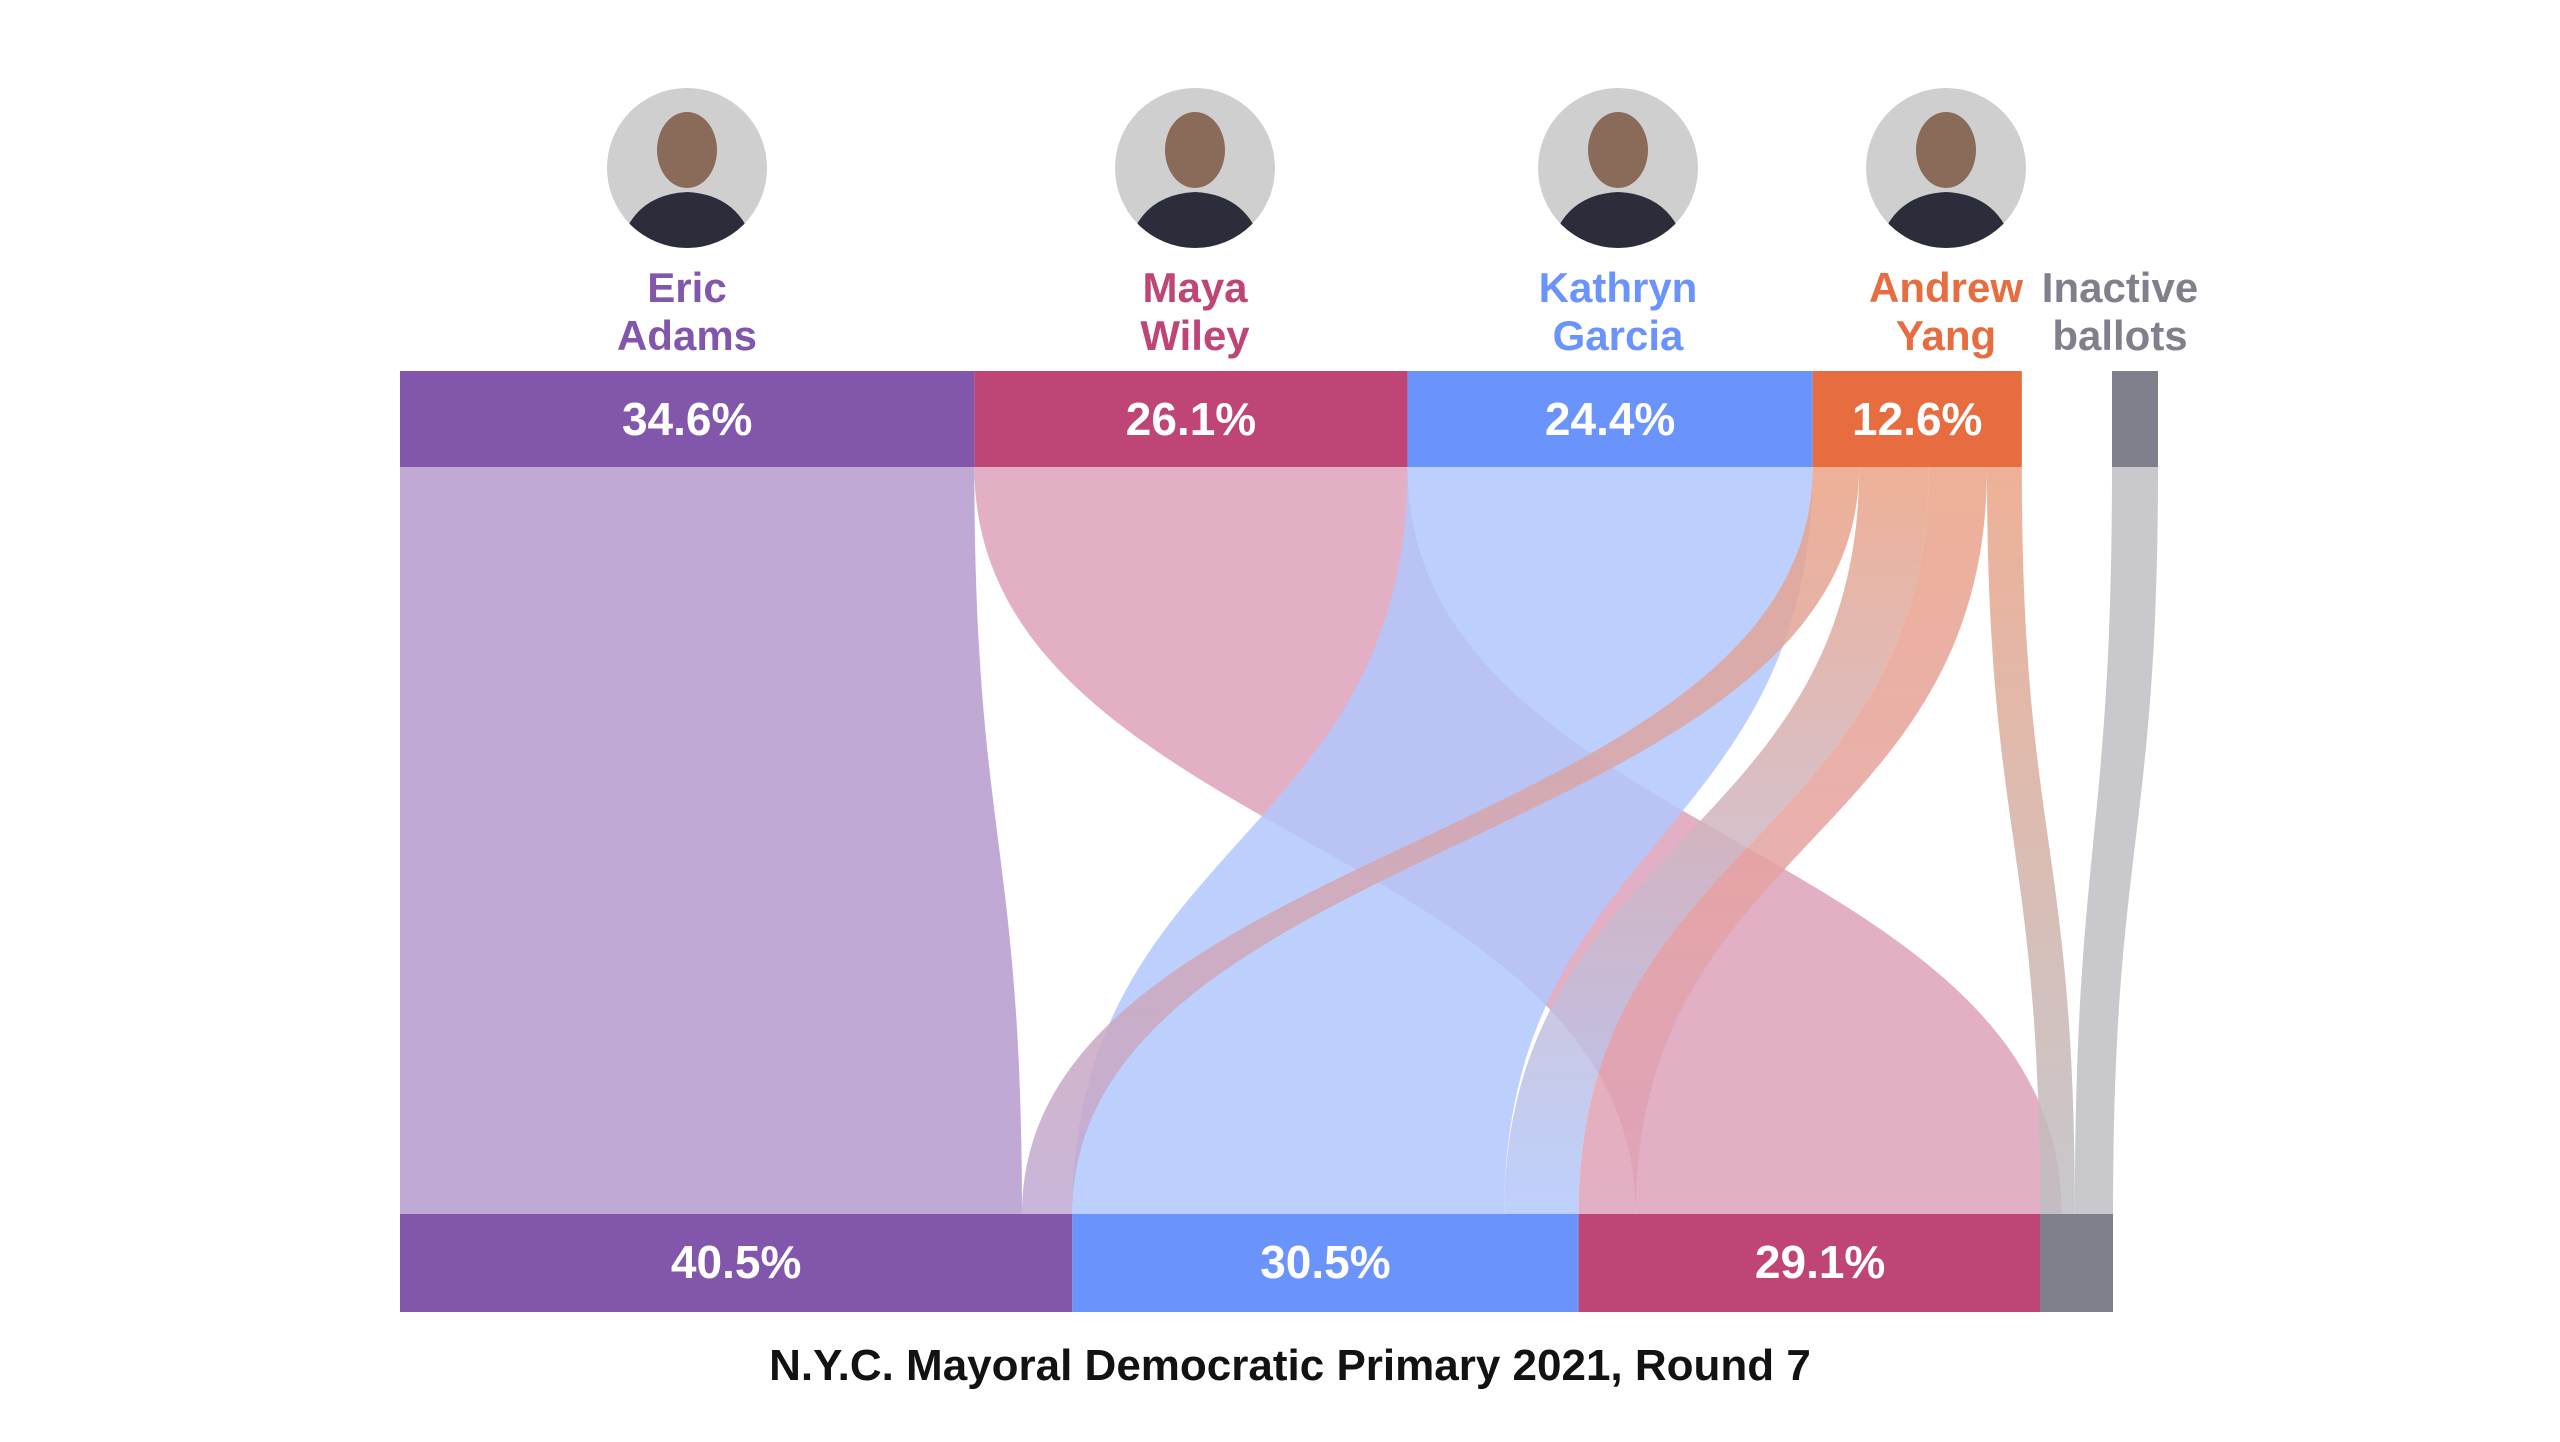  I want to click on round8-bar-wiley, so click(1820, 1263).